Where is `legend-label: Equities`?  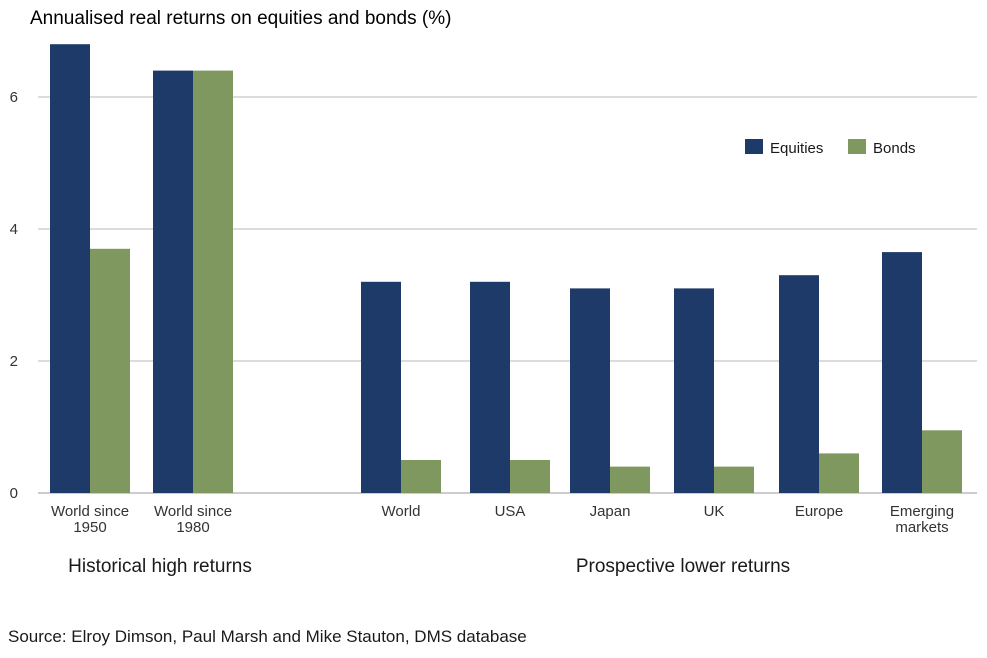 legend-label: Equities is located at coordinates (796, 148).